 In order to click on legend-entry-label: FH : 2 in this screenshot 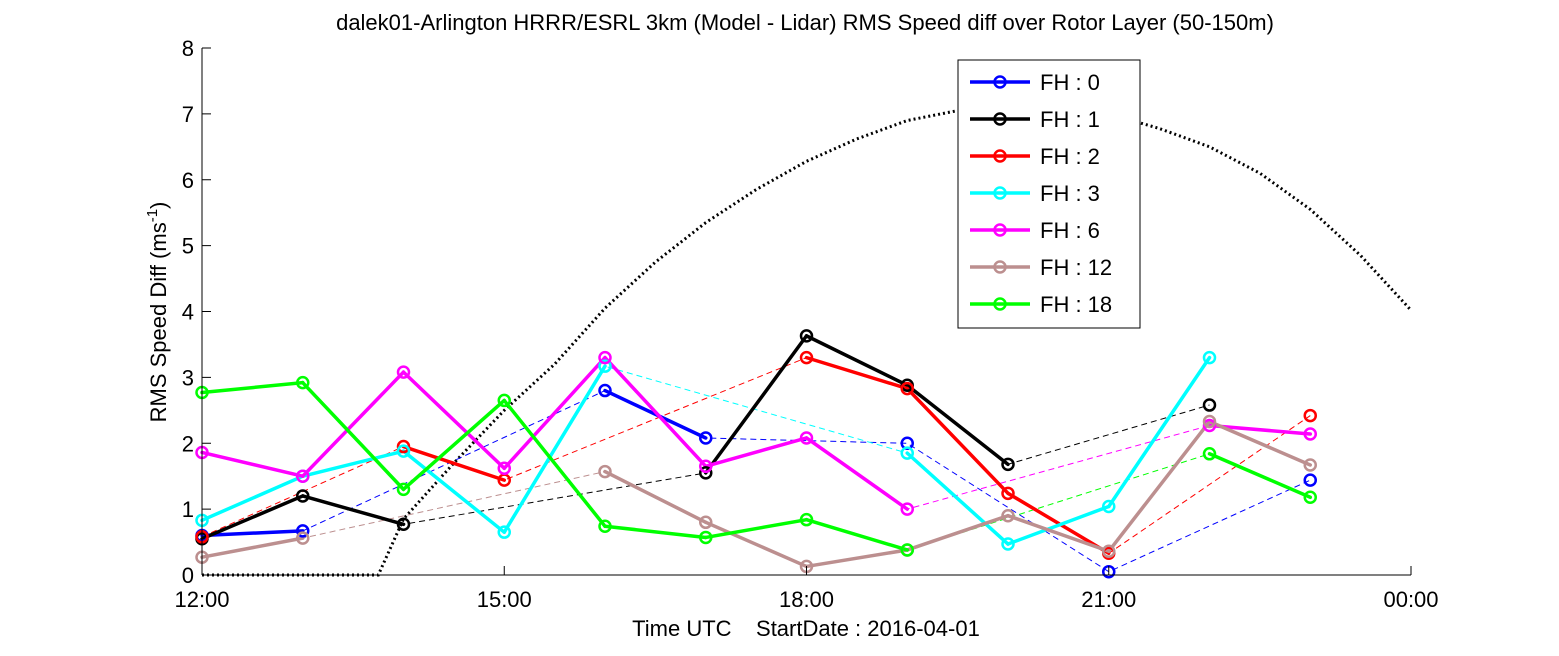, I will do `click(1070, 156)`.